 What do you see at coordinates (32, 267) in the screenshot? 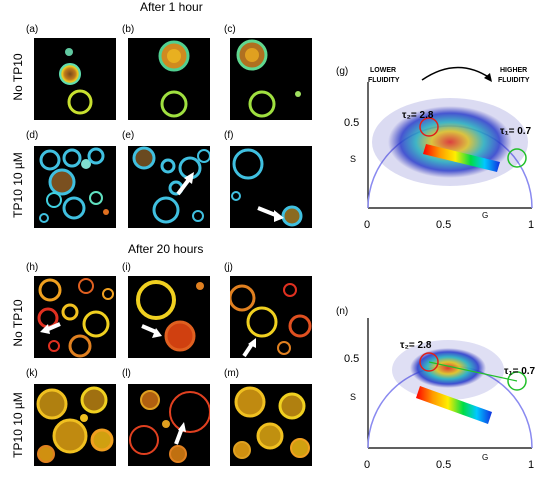
I see `panel-label-h: (h)` at bounding box center [32, 267].